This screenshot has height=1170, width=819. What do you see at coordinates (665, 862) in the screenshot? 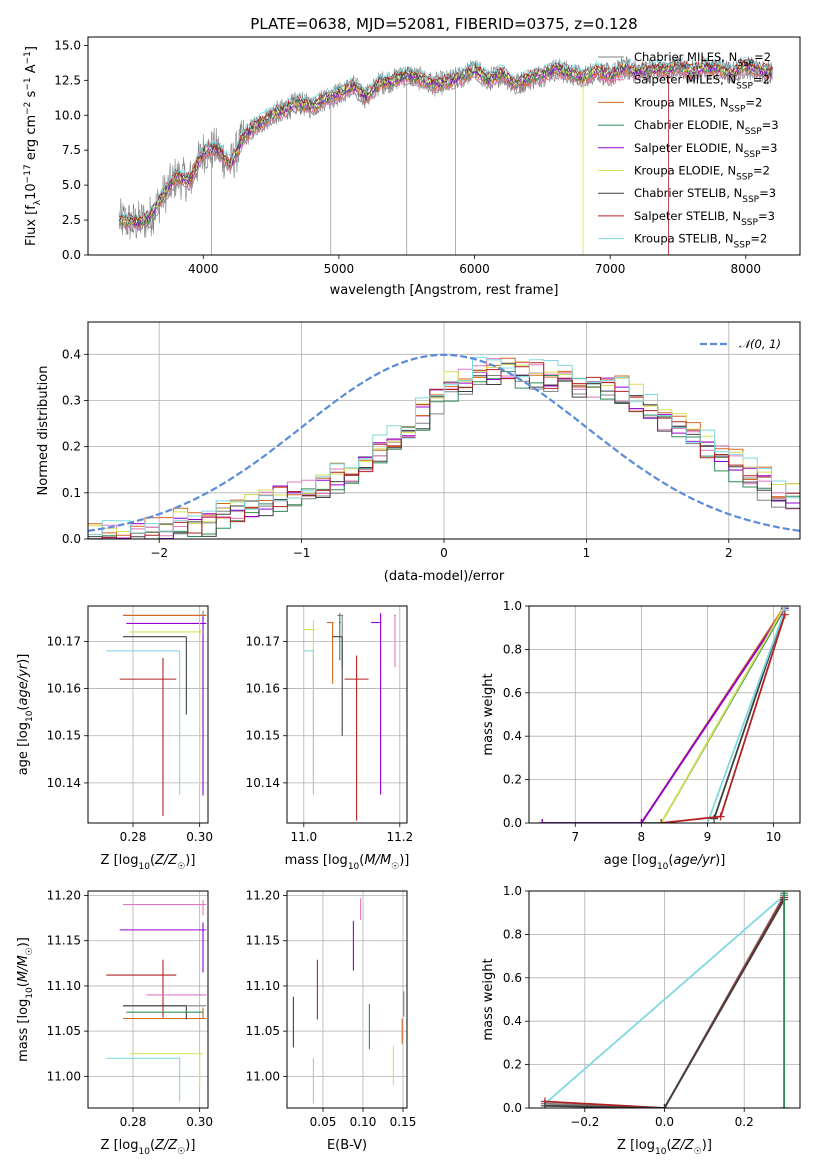
I see `x-axis-label: age [log10(age/yr)]` at bounding box center [665, 862].